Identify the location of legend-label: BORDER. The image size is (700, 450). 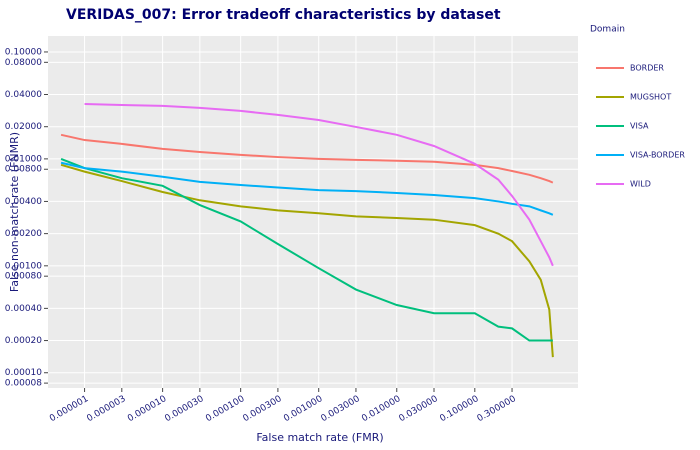
(647, 68).